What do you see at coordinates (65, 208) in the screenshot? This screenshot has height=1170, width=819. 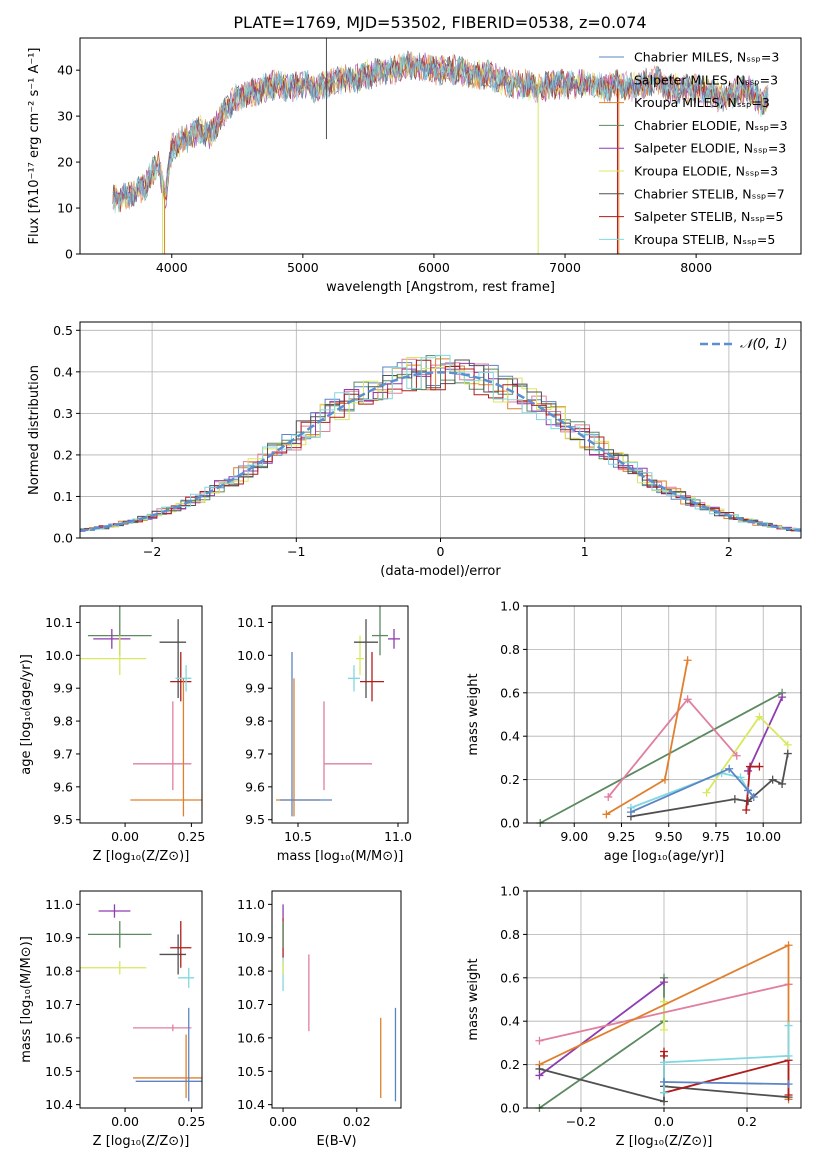 I see `y-tick-label: 10` at bounding box center [65, 208].